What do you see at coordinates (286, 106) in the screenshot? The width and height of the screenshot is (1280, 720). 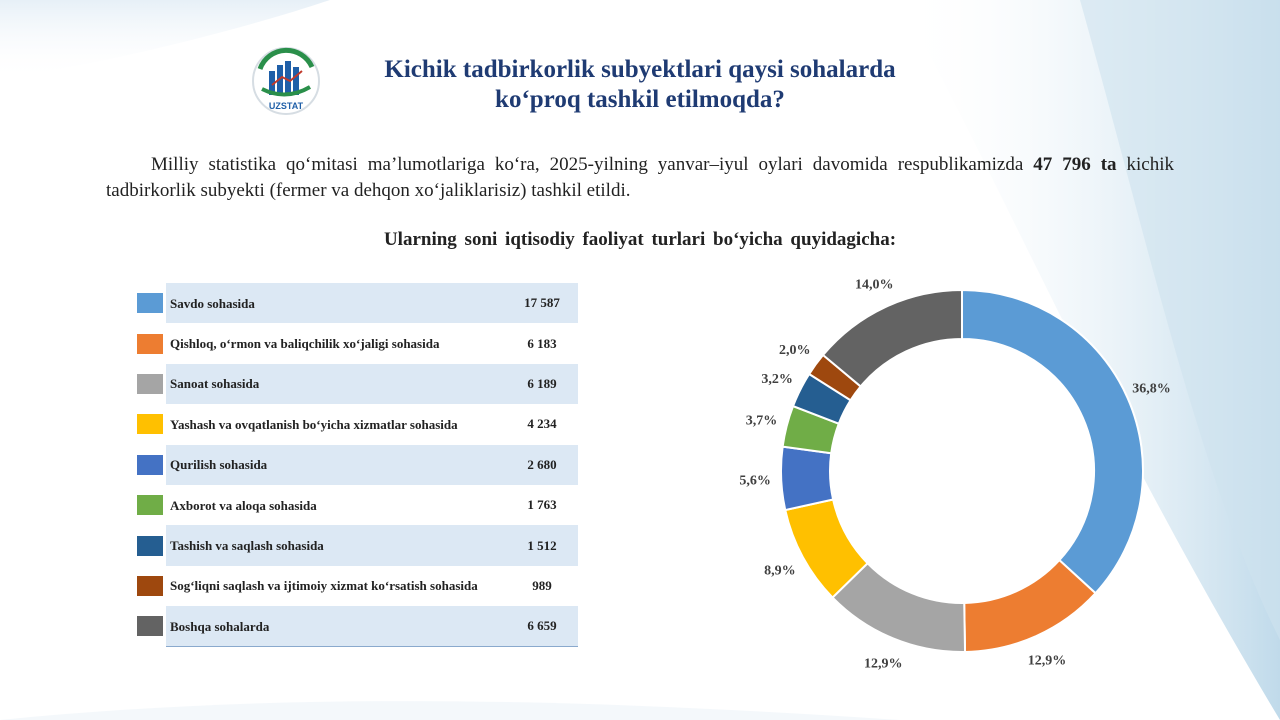 I see `logo-text: UZSTAT` at bounding box center [286, 106].